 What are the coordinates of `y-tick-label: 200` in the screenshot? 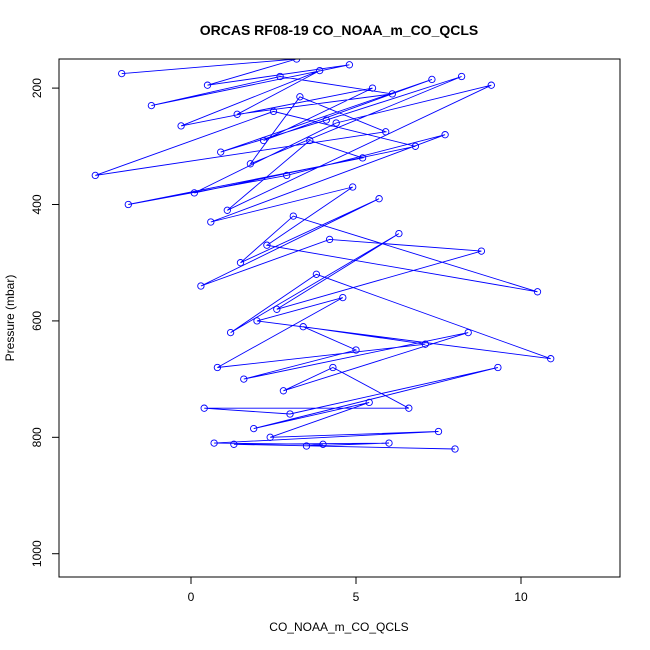 It's located at (37, 88).